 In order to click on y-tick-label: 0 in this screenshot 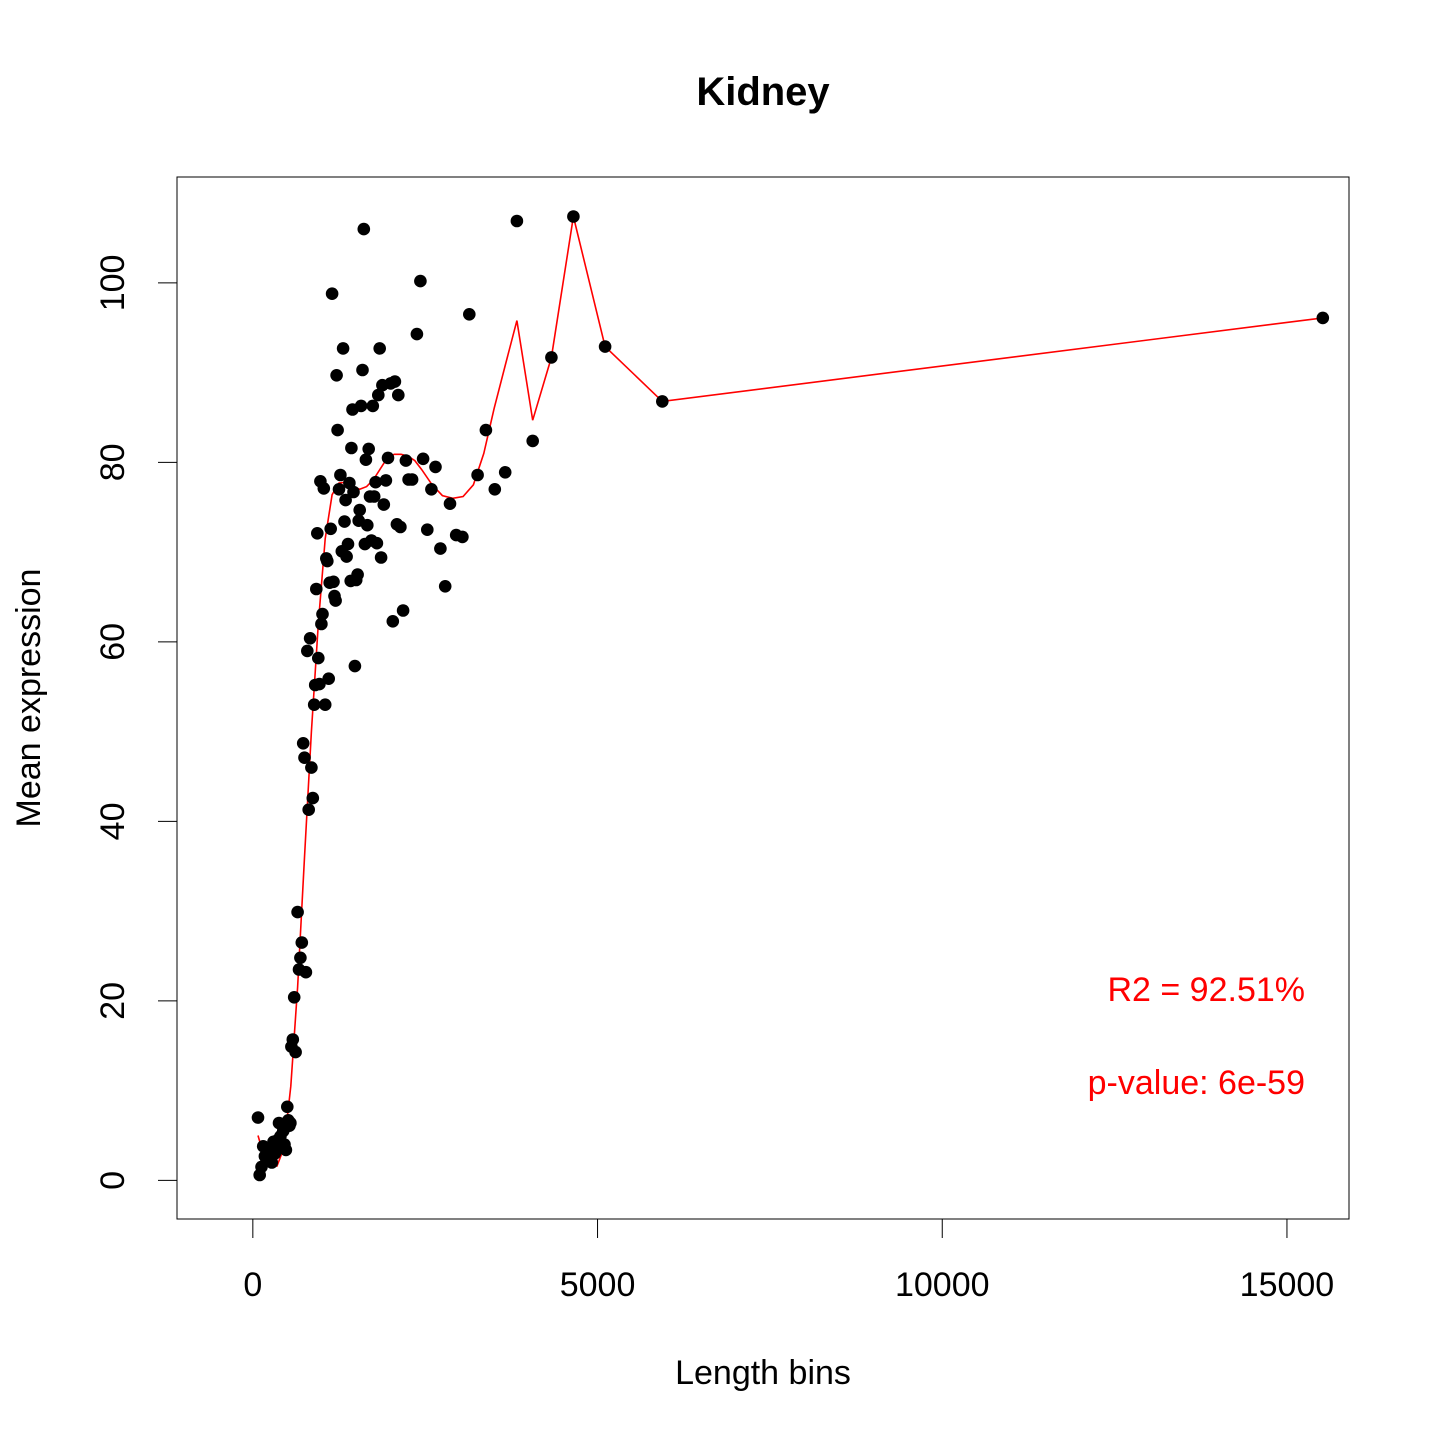, I will do `click(113, 1180)`.